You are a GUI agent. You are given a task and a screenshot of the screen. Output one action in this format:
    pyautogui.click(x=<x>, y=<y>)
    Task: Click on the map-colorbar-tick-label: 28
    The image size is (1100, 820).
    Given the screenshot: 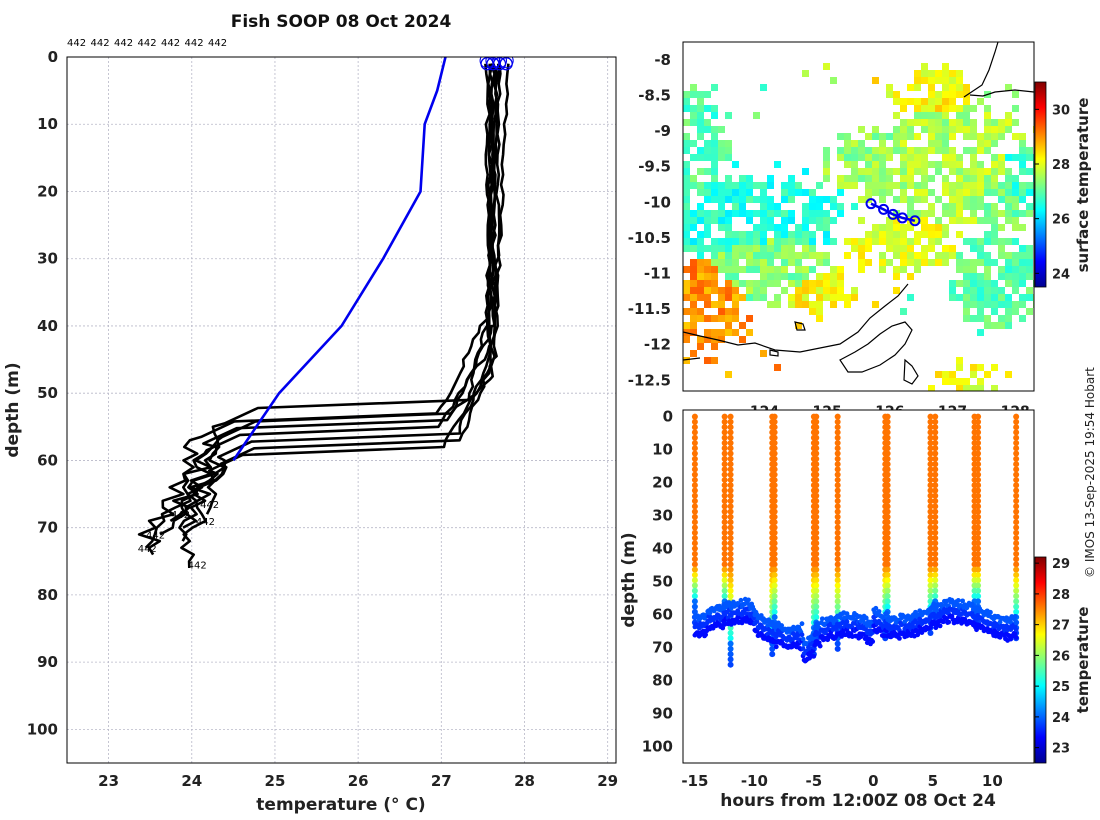 What is the action you would take?
    pyautogui.click(x=1061, y=165)
    